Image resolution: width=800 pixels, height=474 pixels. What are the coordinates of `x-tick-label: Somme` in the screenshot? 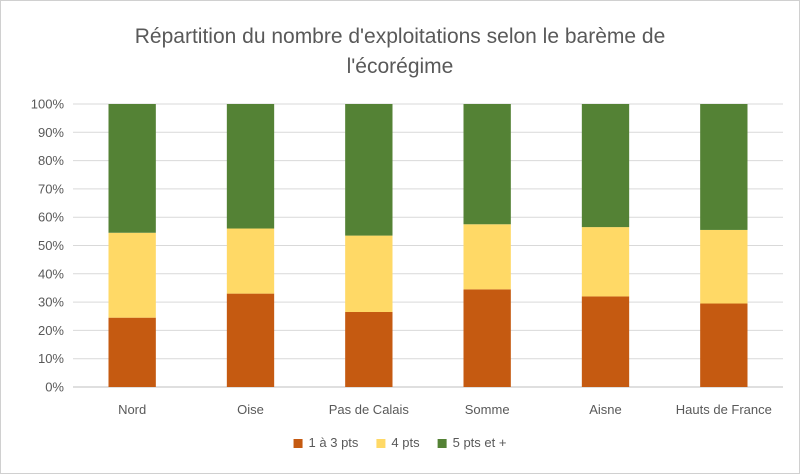 It's located at (487, 409).